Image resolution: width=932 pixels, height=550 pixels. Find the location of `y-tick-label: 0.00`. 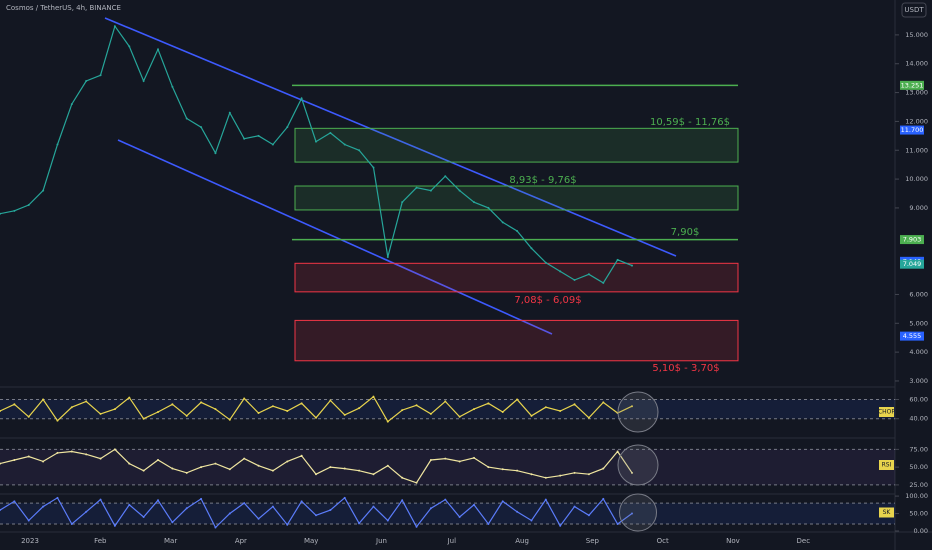

y-tick-label: 0.00 is located at coordinates (921, 531).